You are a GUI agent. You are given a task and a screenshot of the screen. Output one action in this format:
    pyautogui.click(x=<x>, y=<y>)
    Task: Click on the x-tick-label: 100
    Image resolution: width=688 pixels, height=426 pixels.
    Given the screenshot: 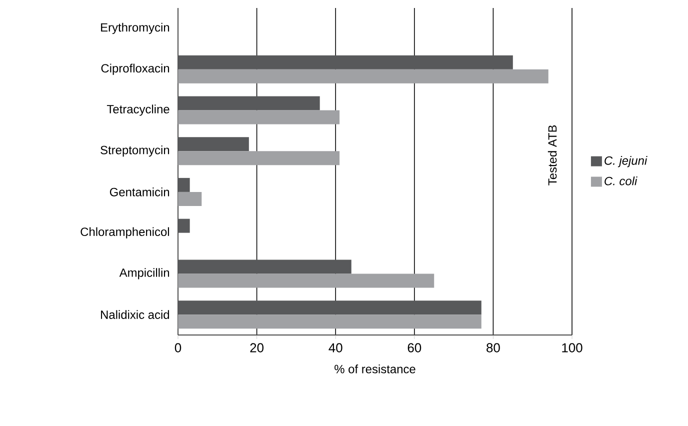 What is the action you would take?
    pyautogui.click(x=572, y=347)
    